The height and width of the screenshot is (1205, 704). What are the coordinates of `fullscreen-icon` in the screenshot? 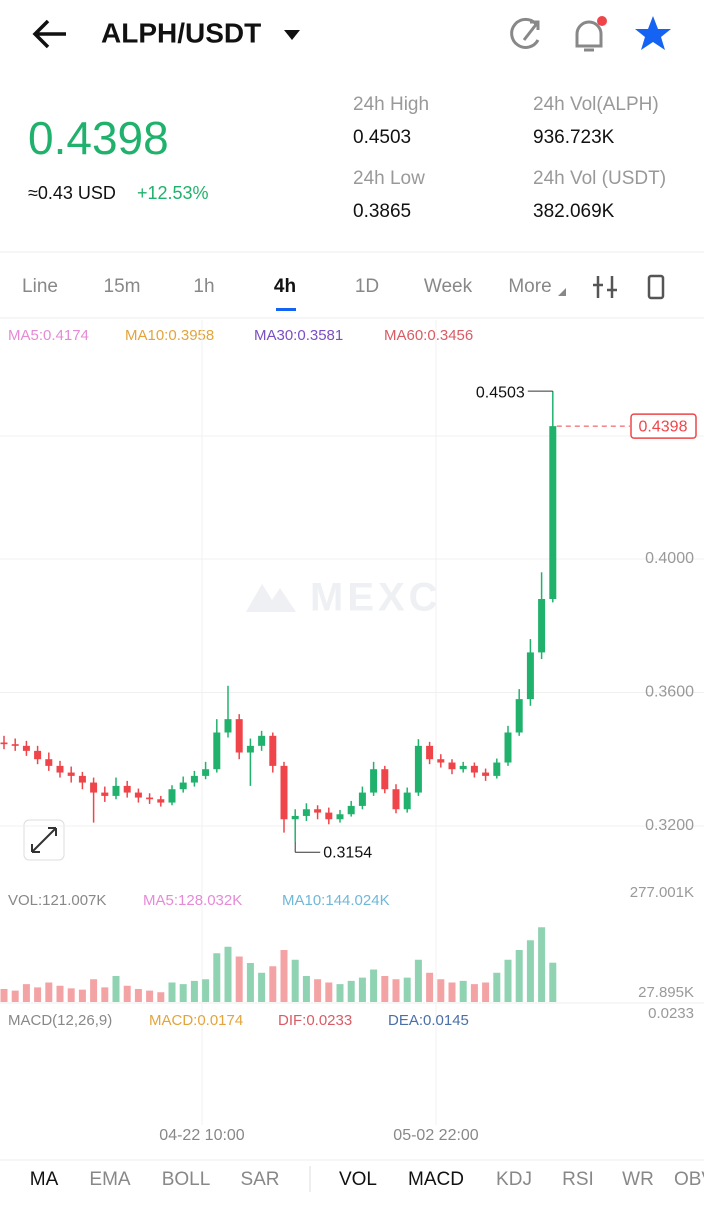 It's located at (44, 840).